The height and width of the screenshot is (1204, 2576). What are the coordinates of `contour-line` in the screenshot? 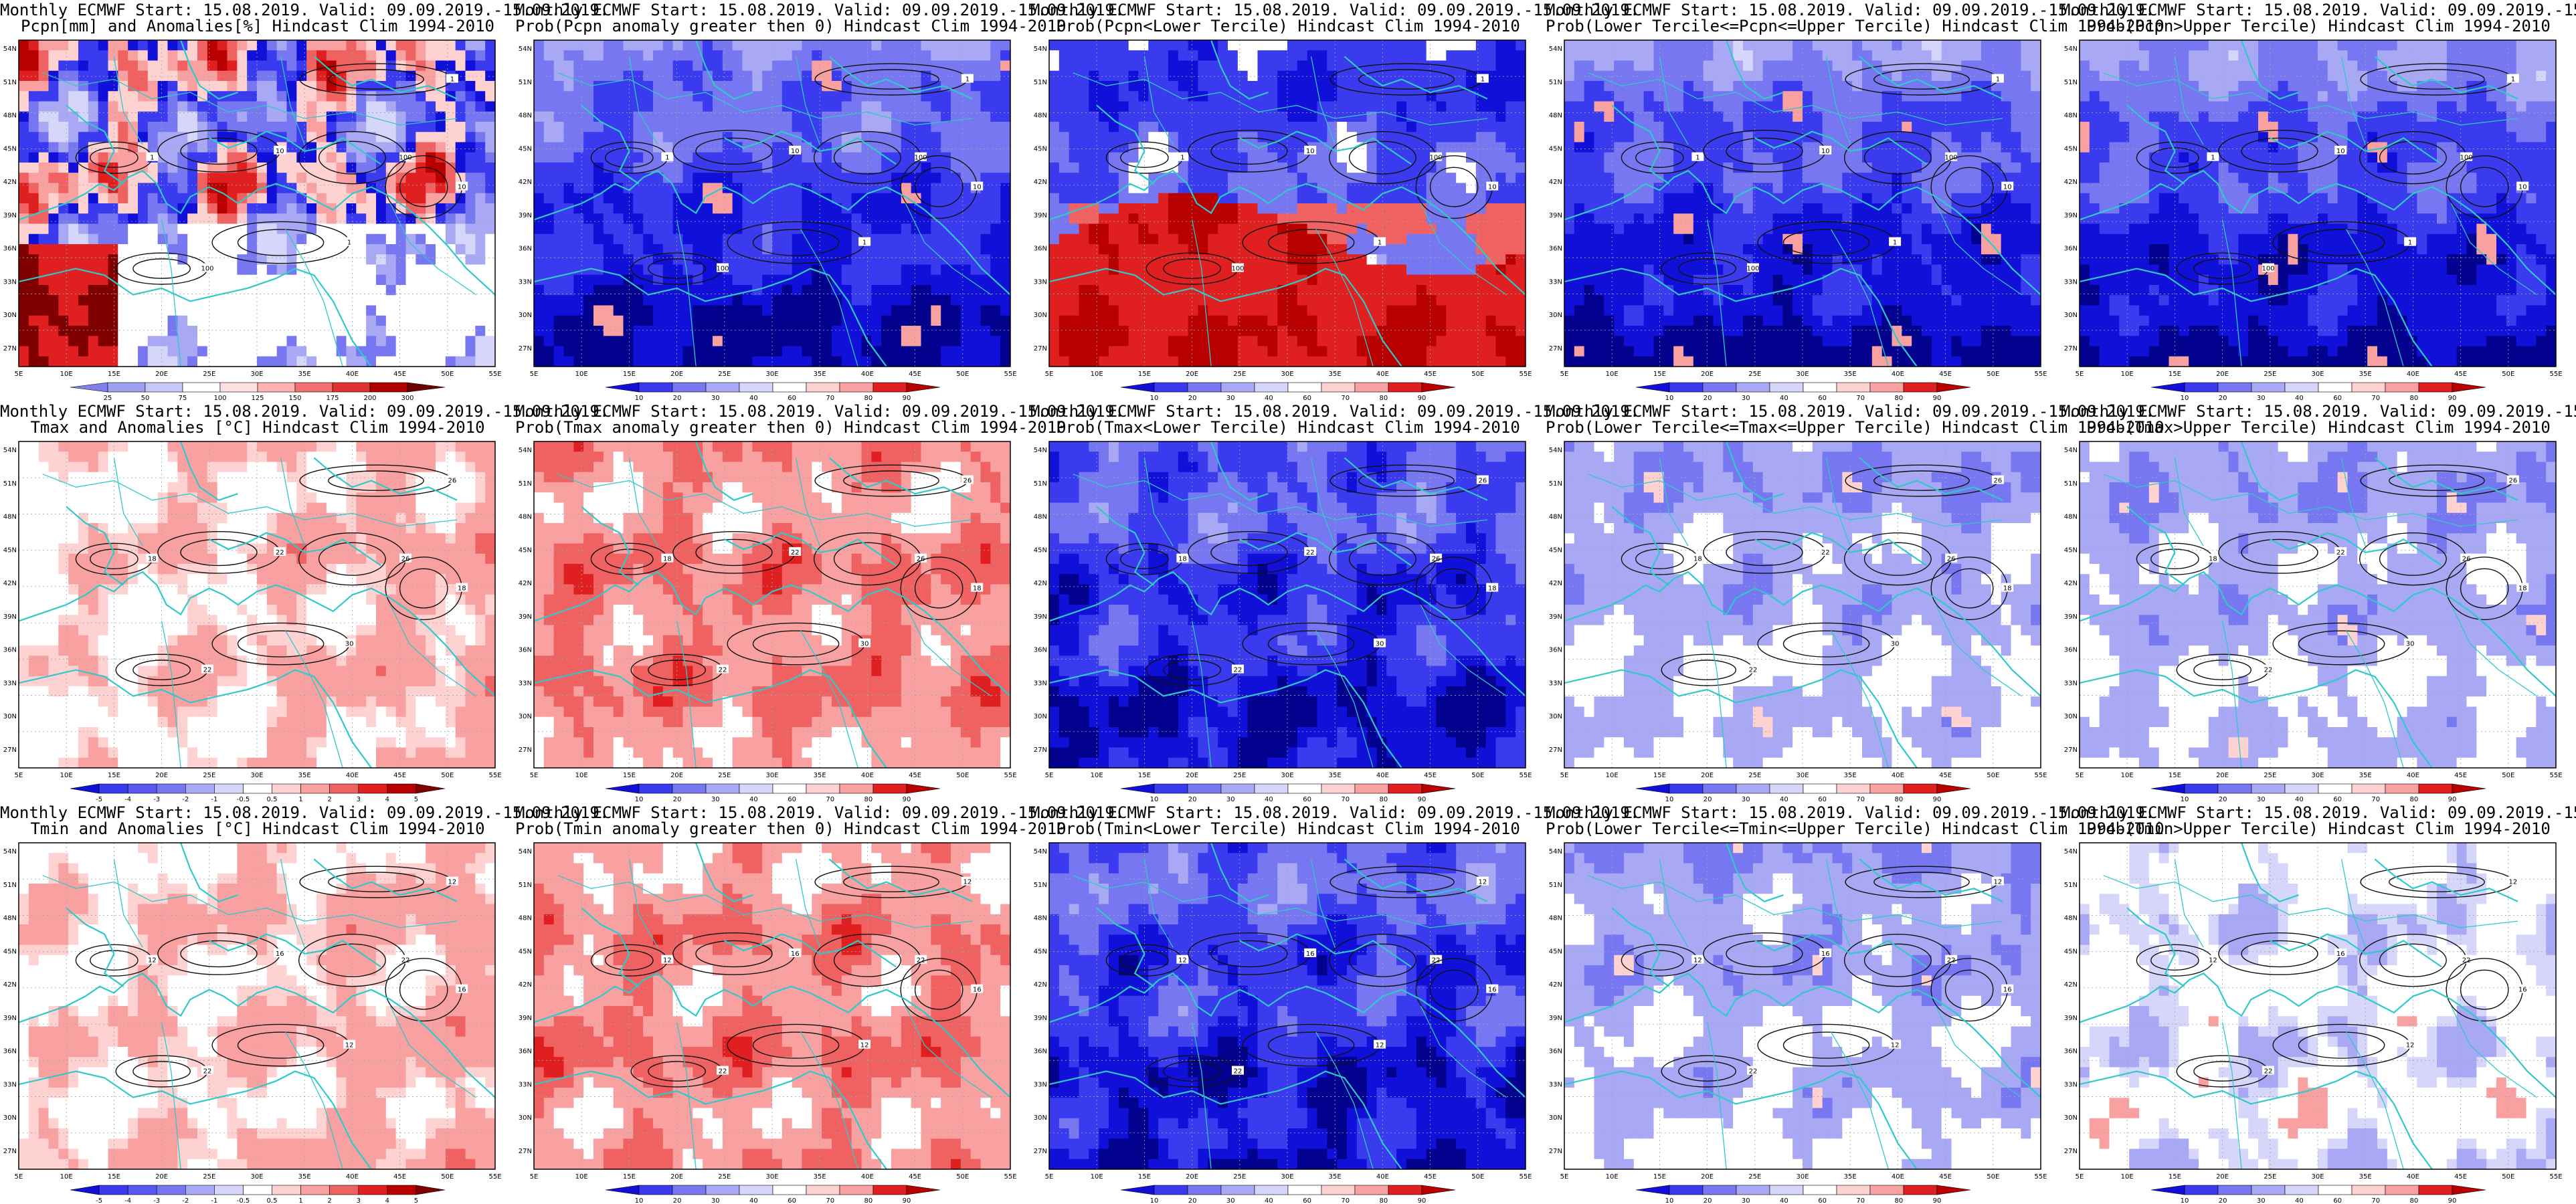 It's located at (1192, 268).